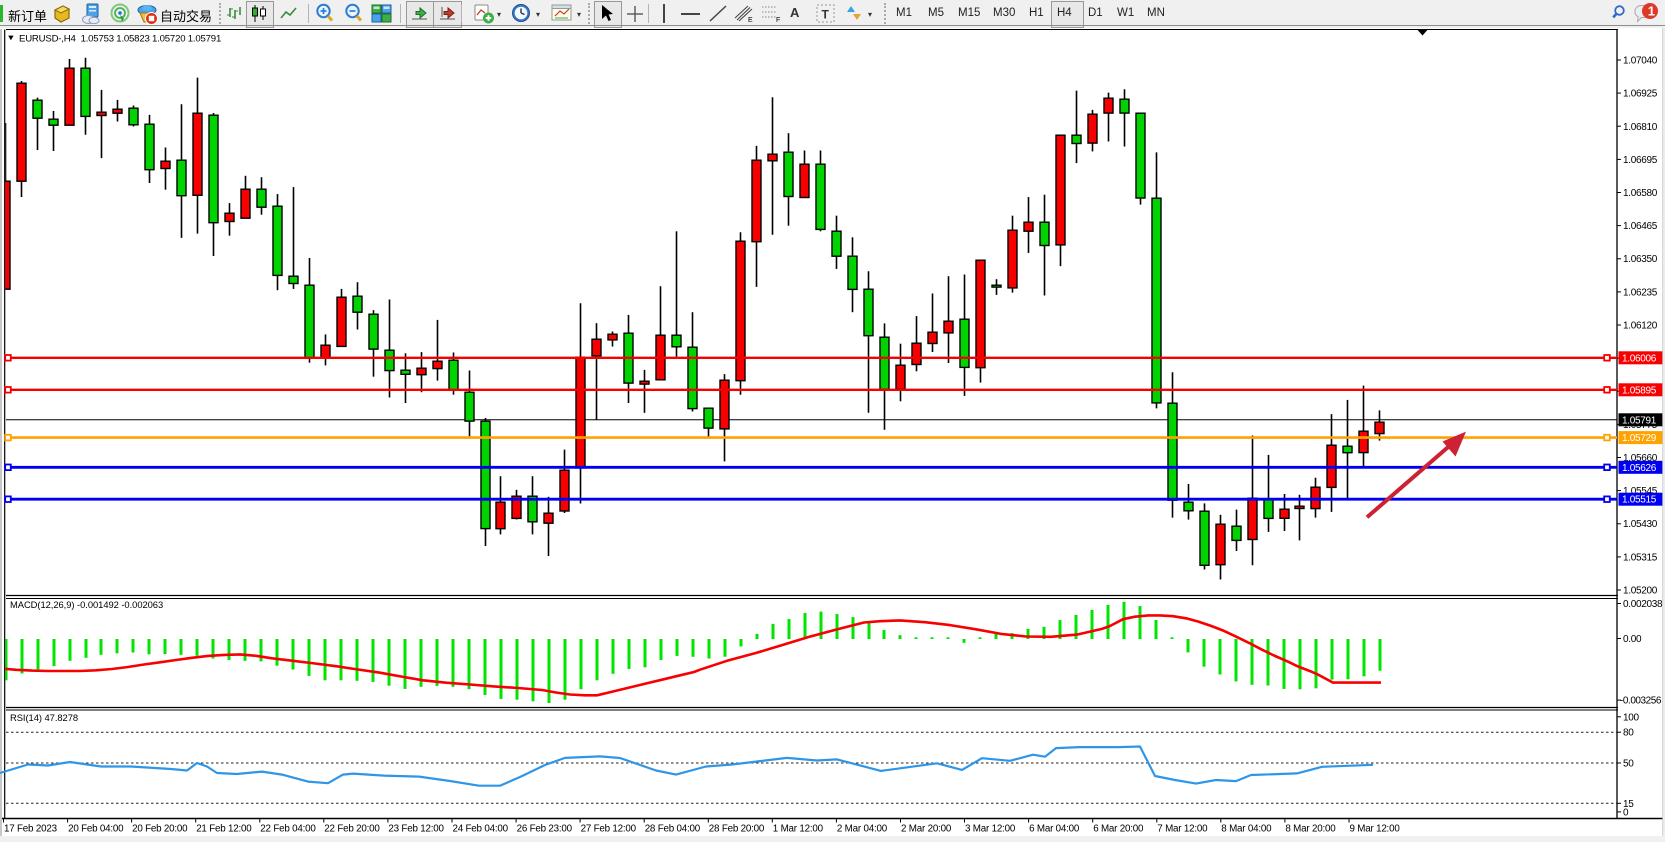  What do you see at coordinates (673, 829) in the screenshot?
I see `svg-text: 28 Feb 04:00` at bounding box center [673, 829].